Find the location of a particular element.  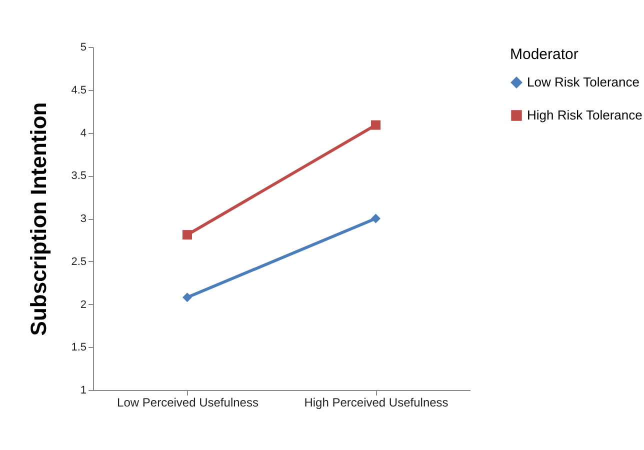

y-tick-label: 2.5 is located at coordinates (78, 262).